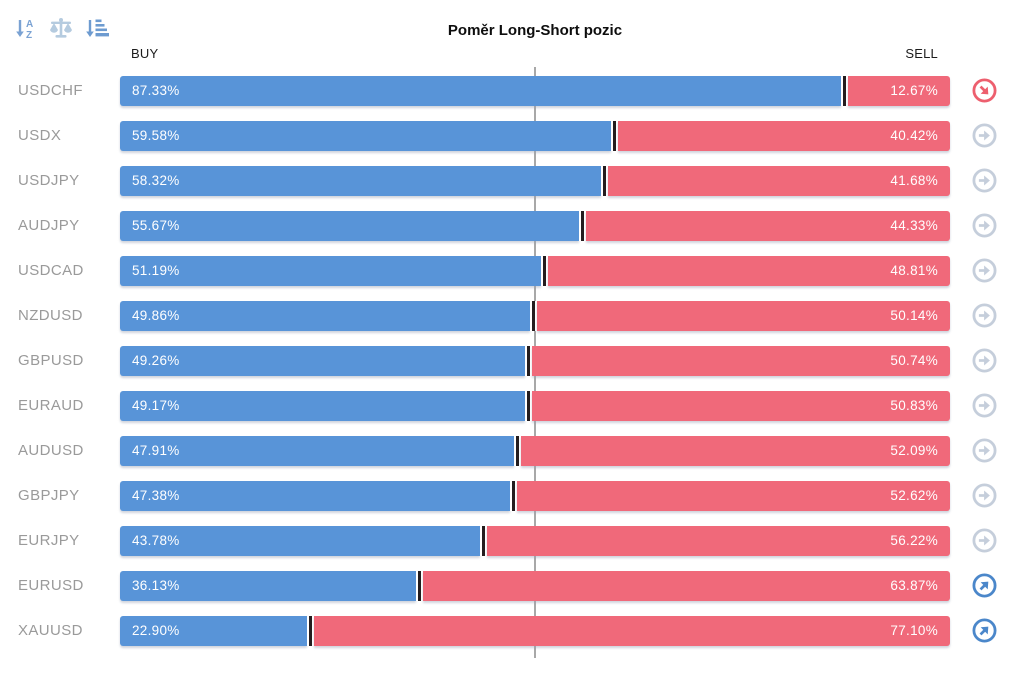 The width and height of the screenshot is (1018, 681). I want to click on pair-row: AUDUSD 47.91% 52.09%, so click(509, 450).